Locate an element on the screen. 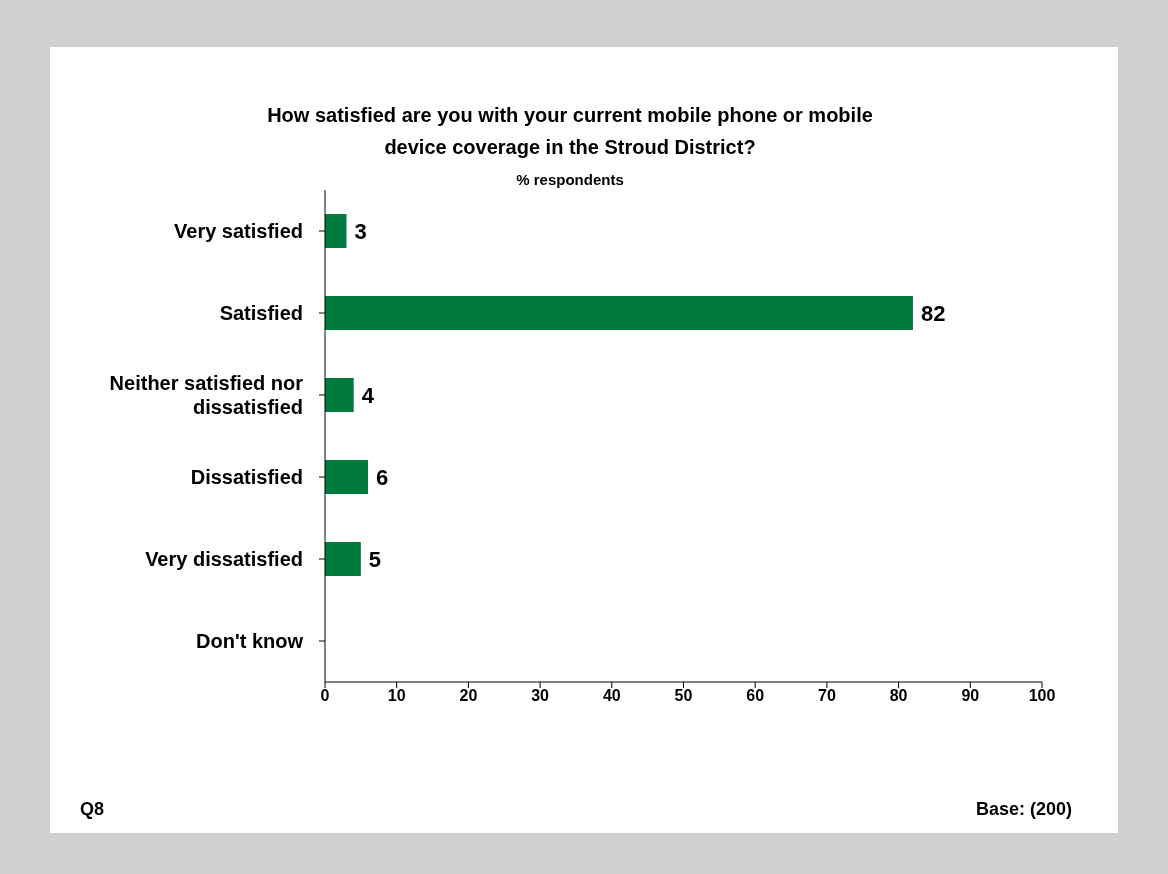 The height and width of the screenshot is (874, 1168). text: Q8 is located at coordinates (92, 809).